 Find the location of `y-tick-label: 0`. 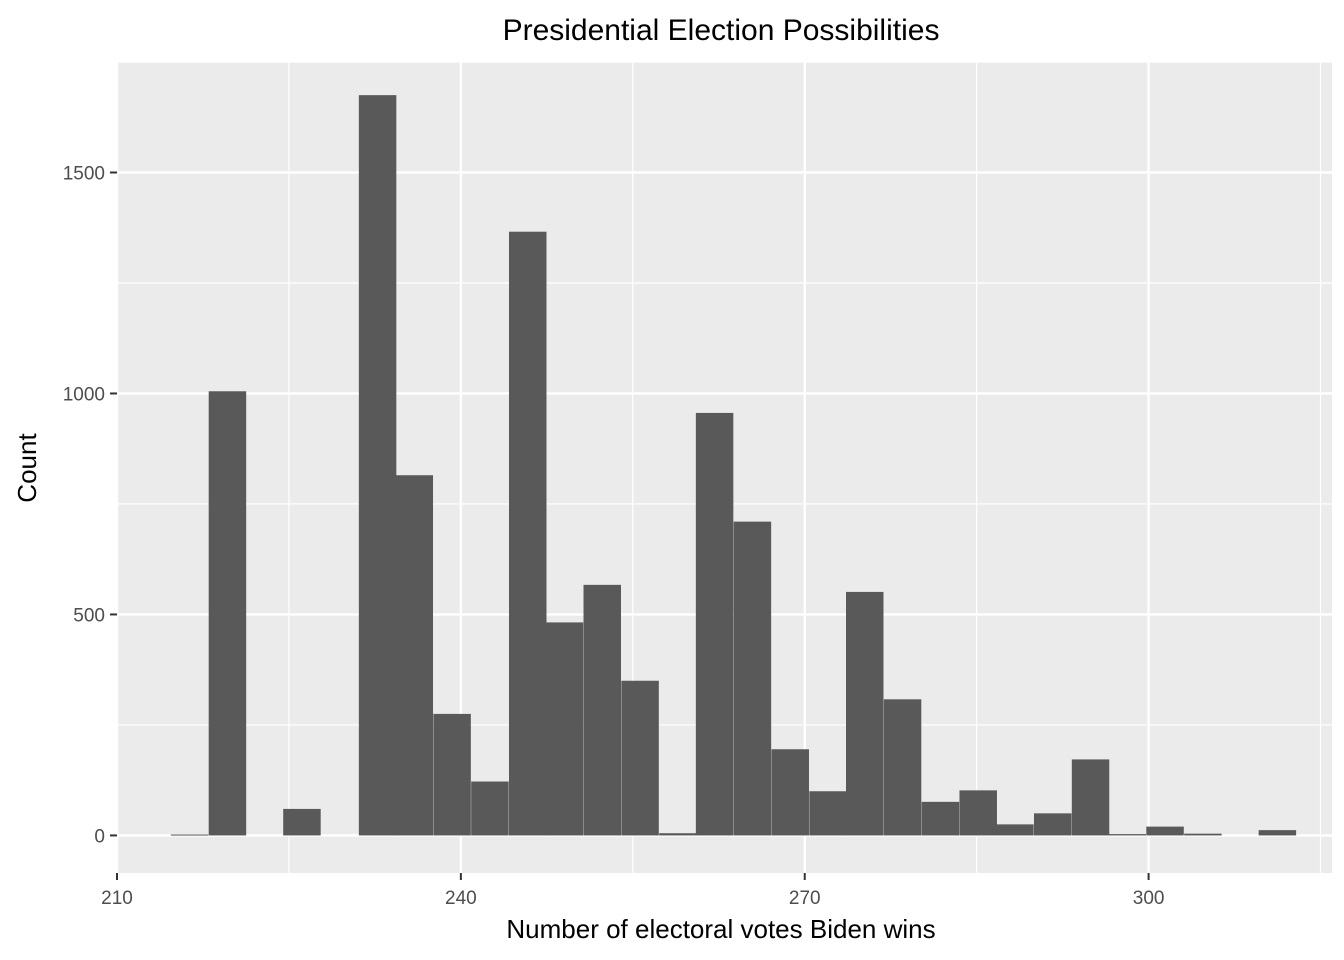

y-tick-label: 0 is located at coordinates (99, 836).